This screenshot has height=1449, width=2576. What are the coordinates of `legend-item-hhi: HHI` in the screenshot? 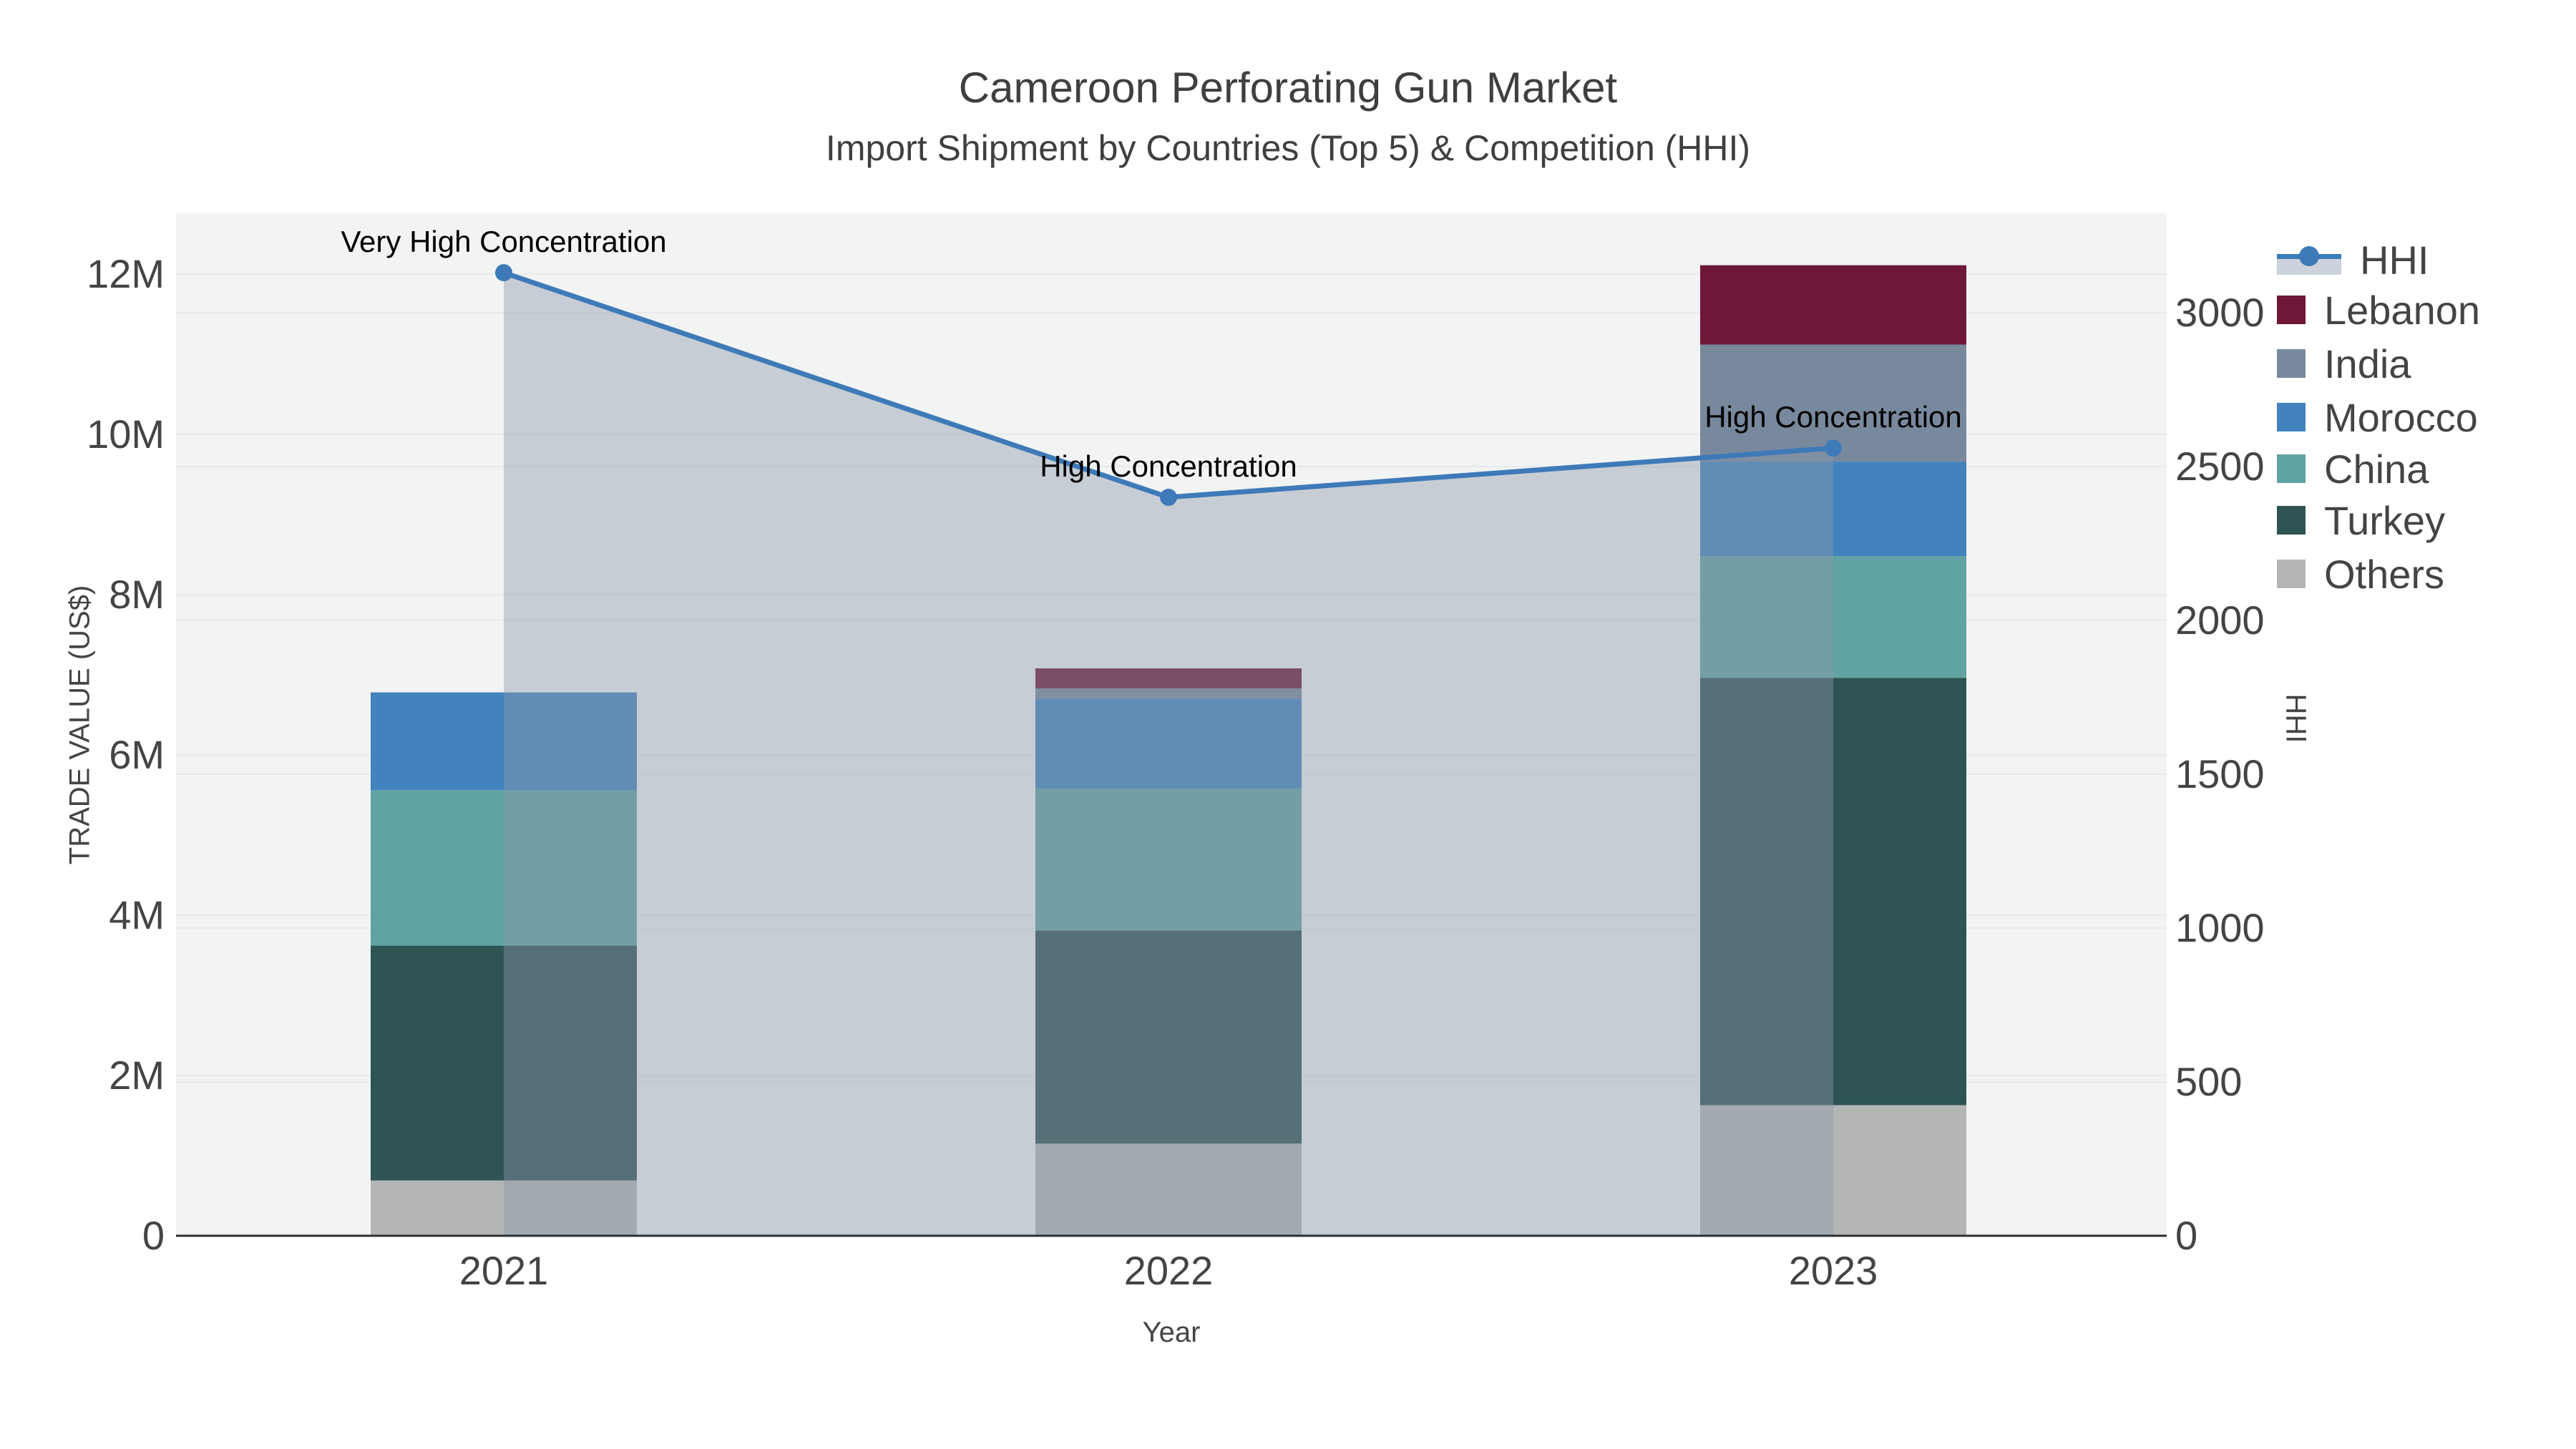 It's located at (2353, 259).